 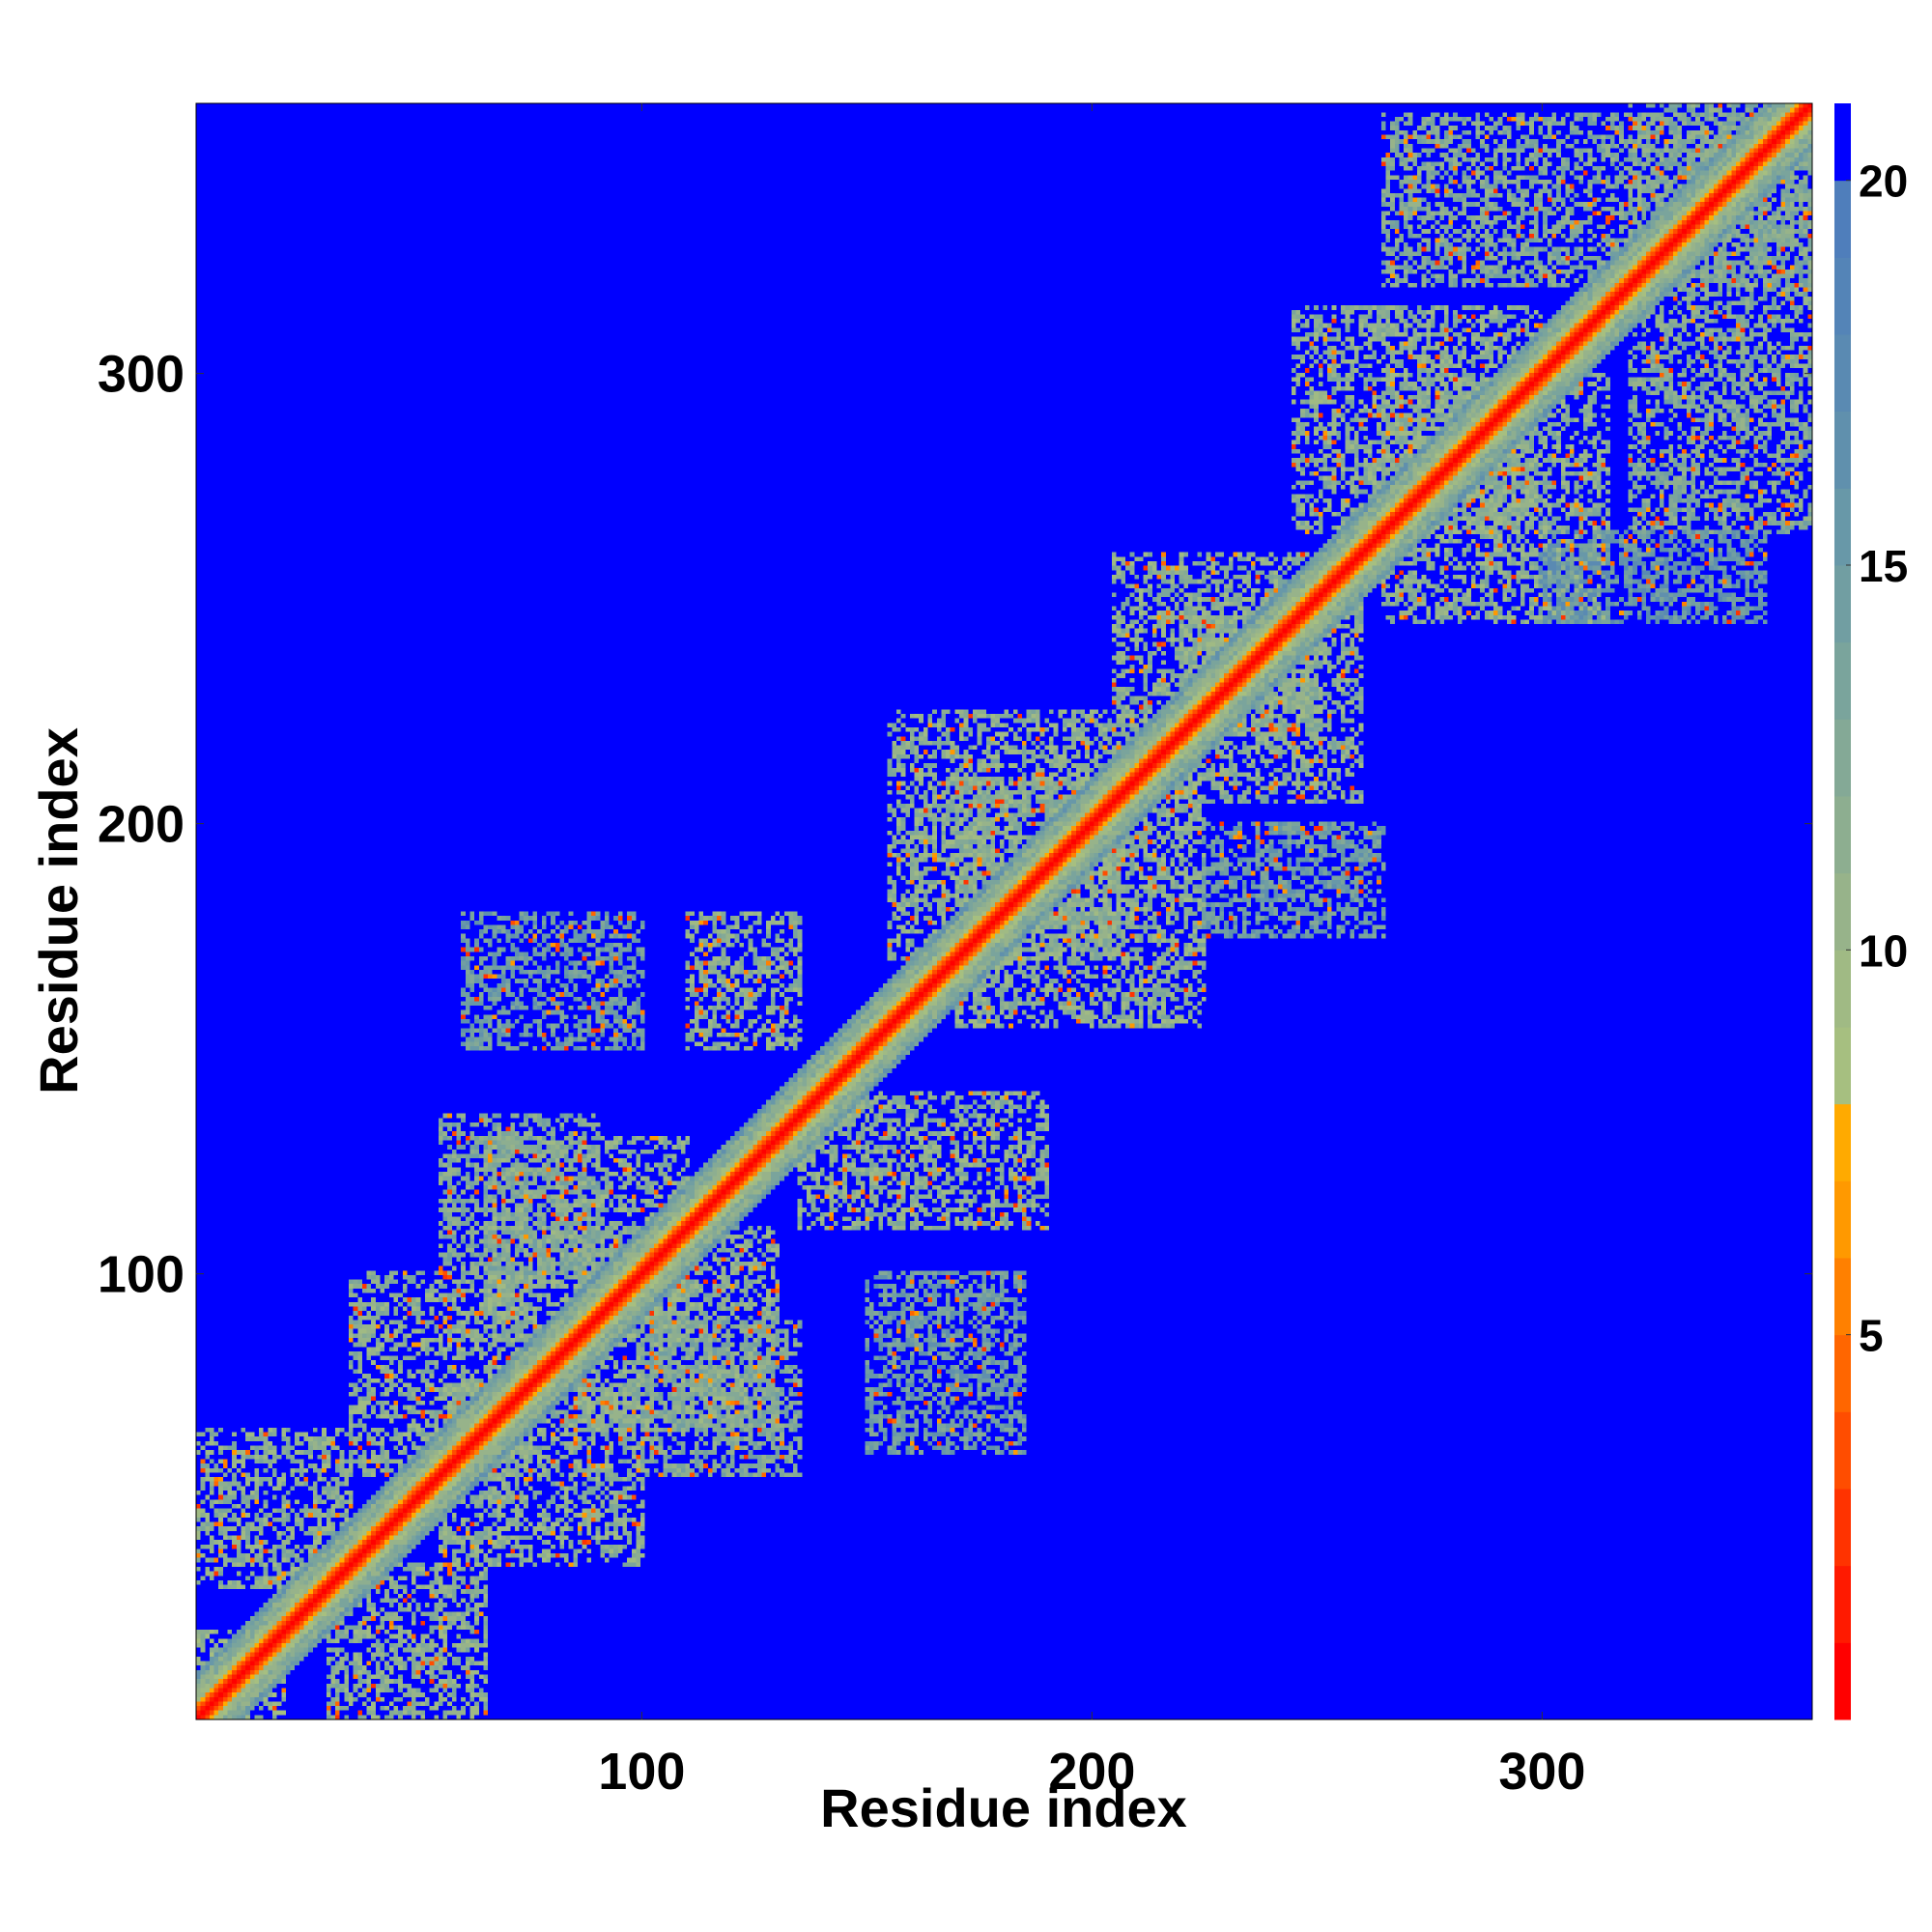 What do you see at coordinates (141, 375) in the screenshot?
I see `y-tick-label: 300` at bounding box center [141, 375].